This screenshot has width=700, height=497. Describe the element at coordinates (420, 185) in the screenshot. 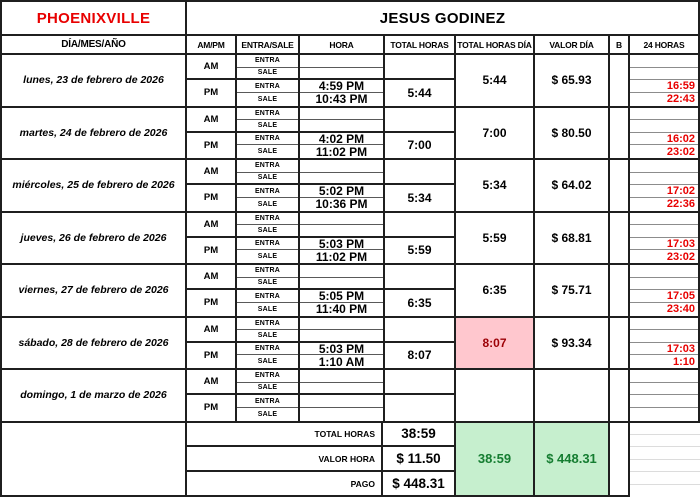

I see `total-horas-column: 5:34` at that location.